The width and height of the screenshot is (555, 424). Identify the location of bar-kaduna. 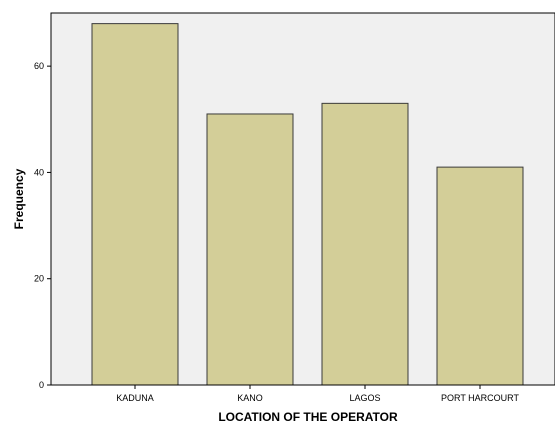
(135, 204).